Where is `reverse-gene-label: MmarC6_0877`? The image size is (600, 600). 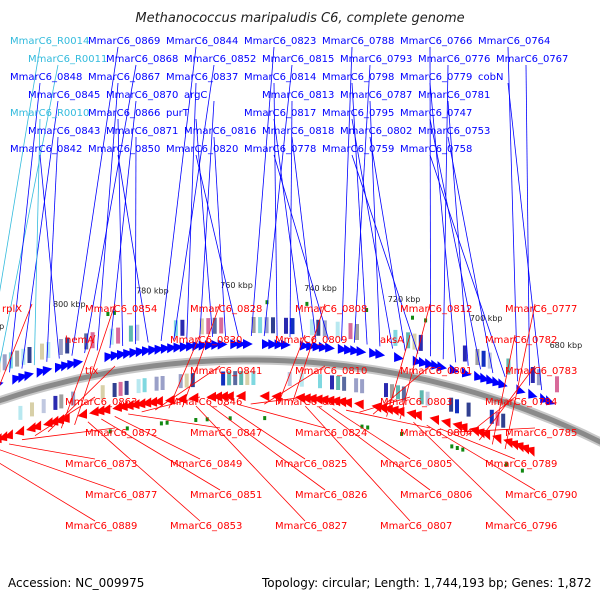 reverse-gene-label: MmarC6_0877 is located at coordinates (121, 495).